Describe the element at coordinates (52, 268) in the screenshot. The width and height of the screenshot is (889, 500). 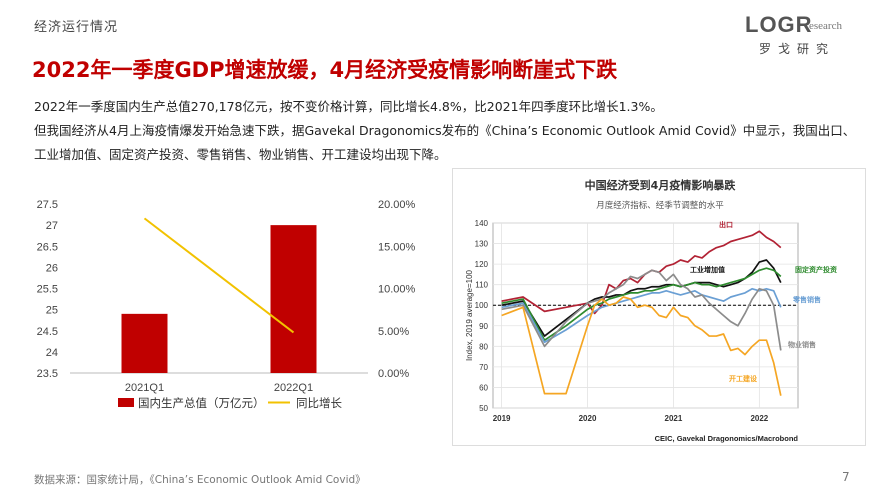
I see `y-left-tick-label: 26` at that location.